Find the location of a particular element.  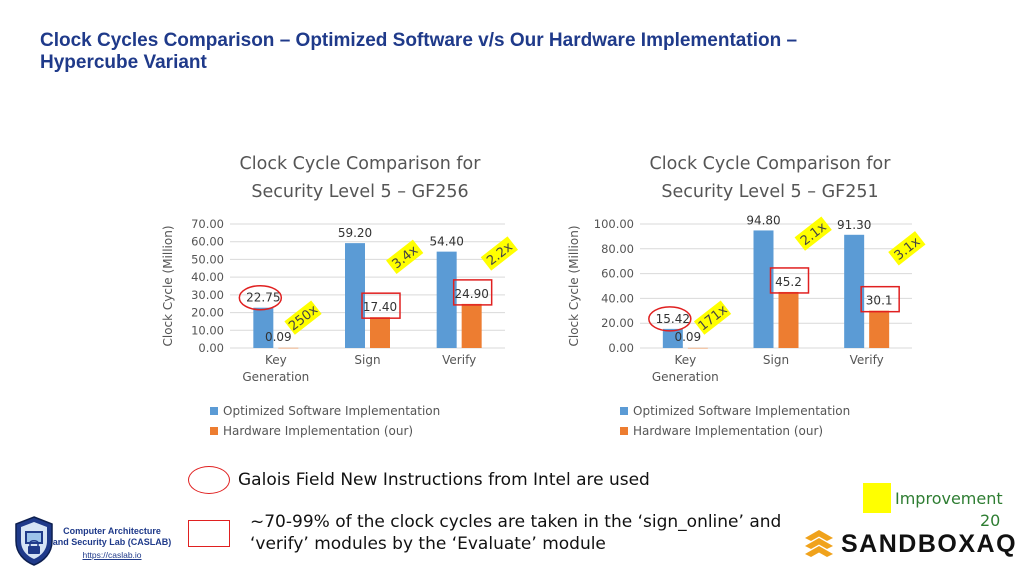

improvement-legend: Improvement is located at coordinates (933, 498).